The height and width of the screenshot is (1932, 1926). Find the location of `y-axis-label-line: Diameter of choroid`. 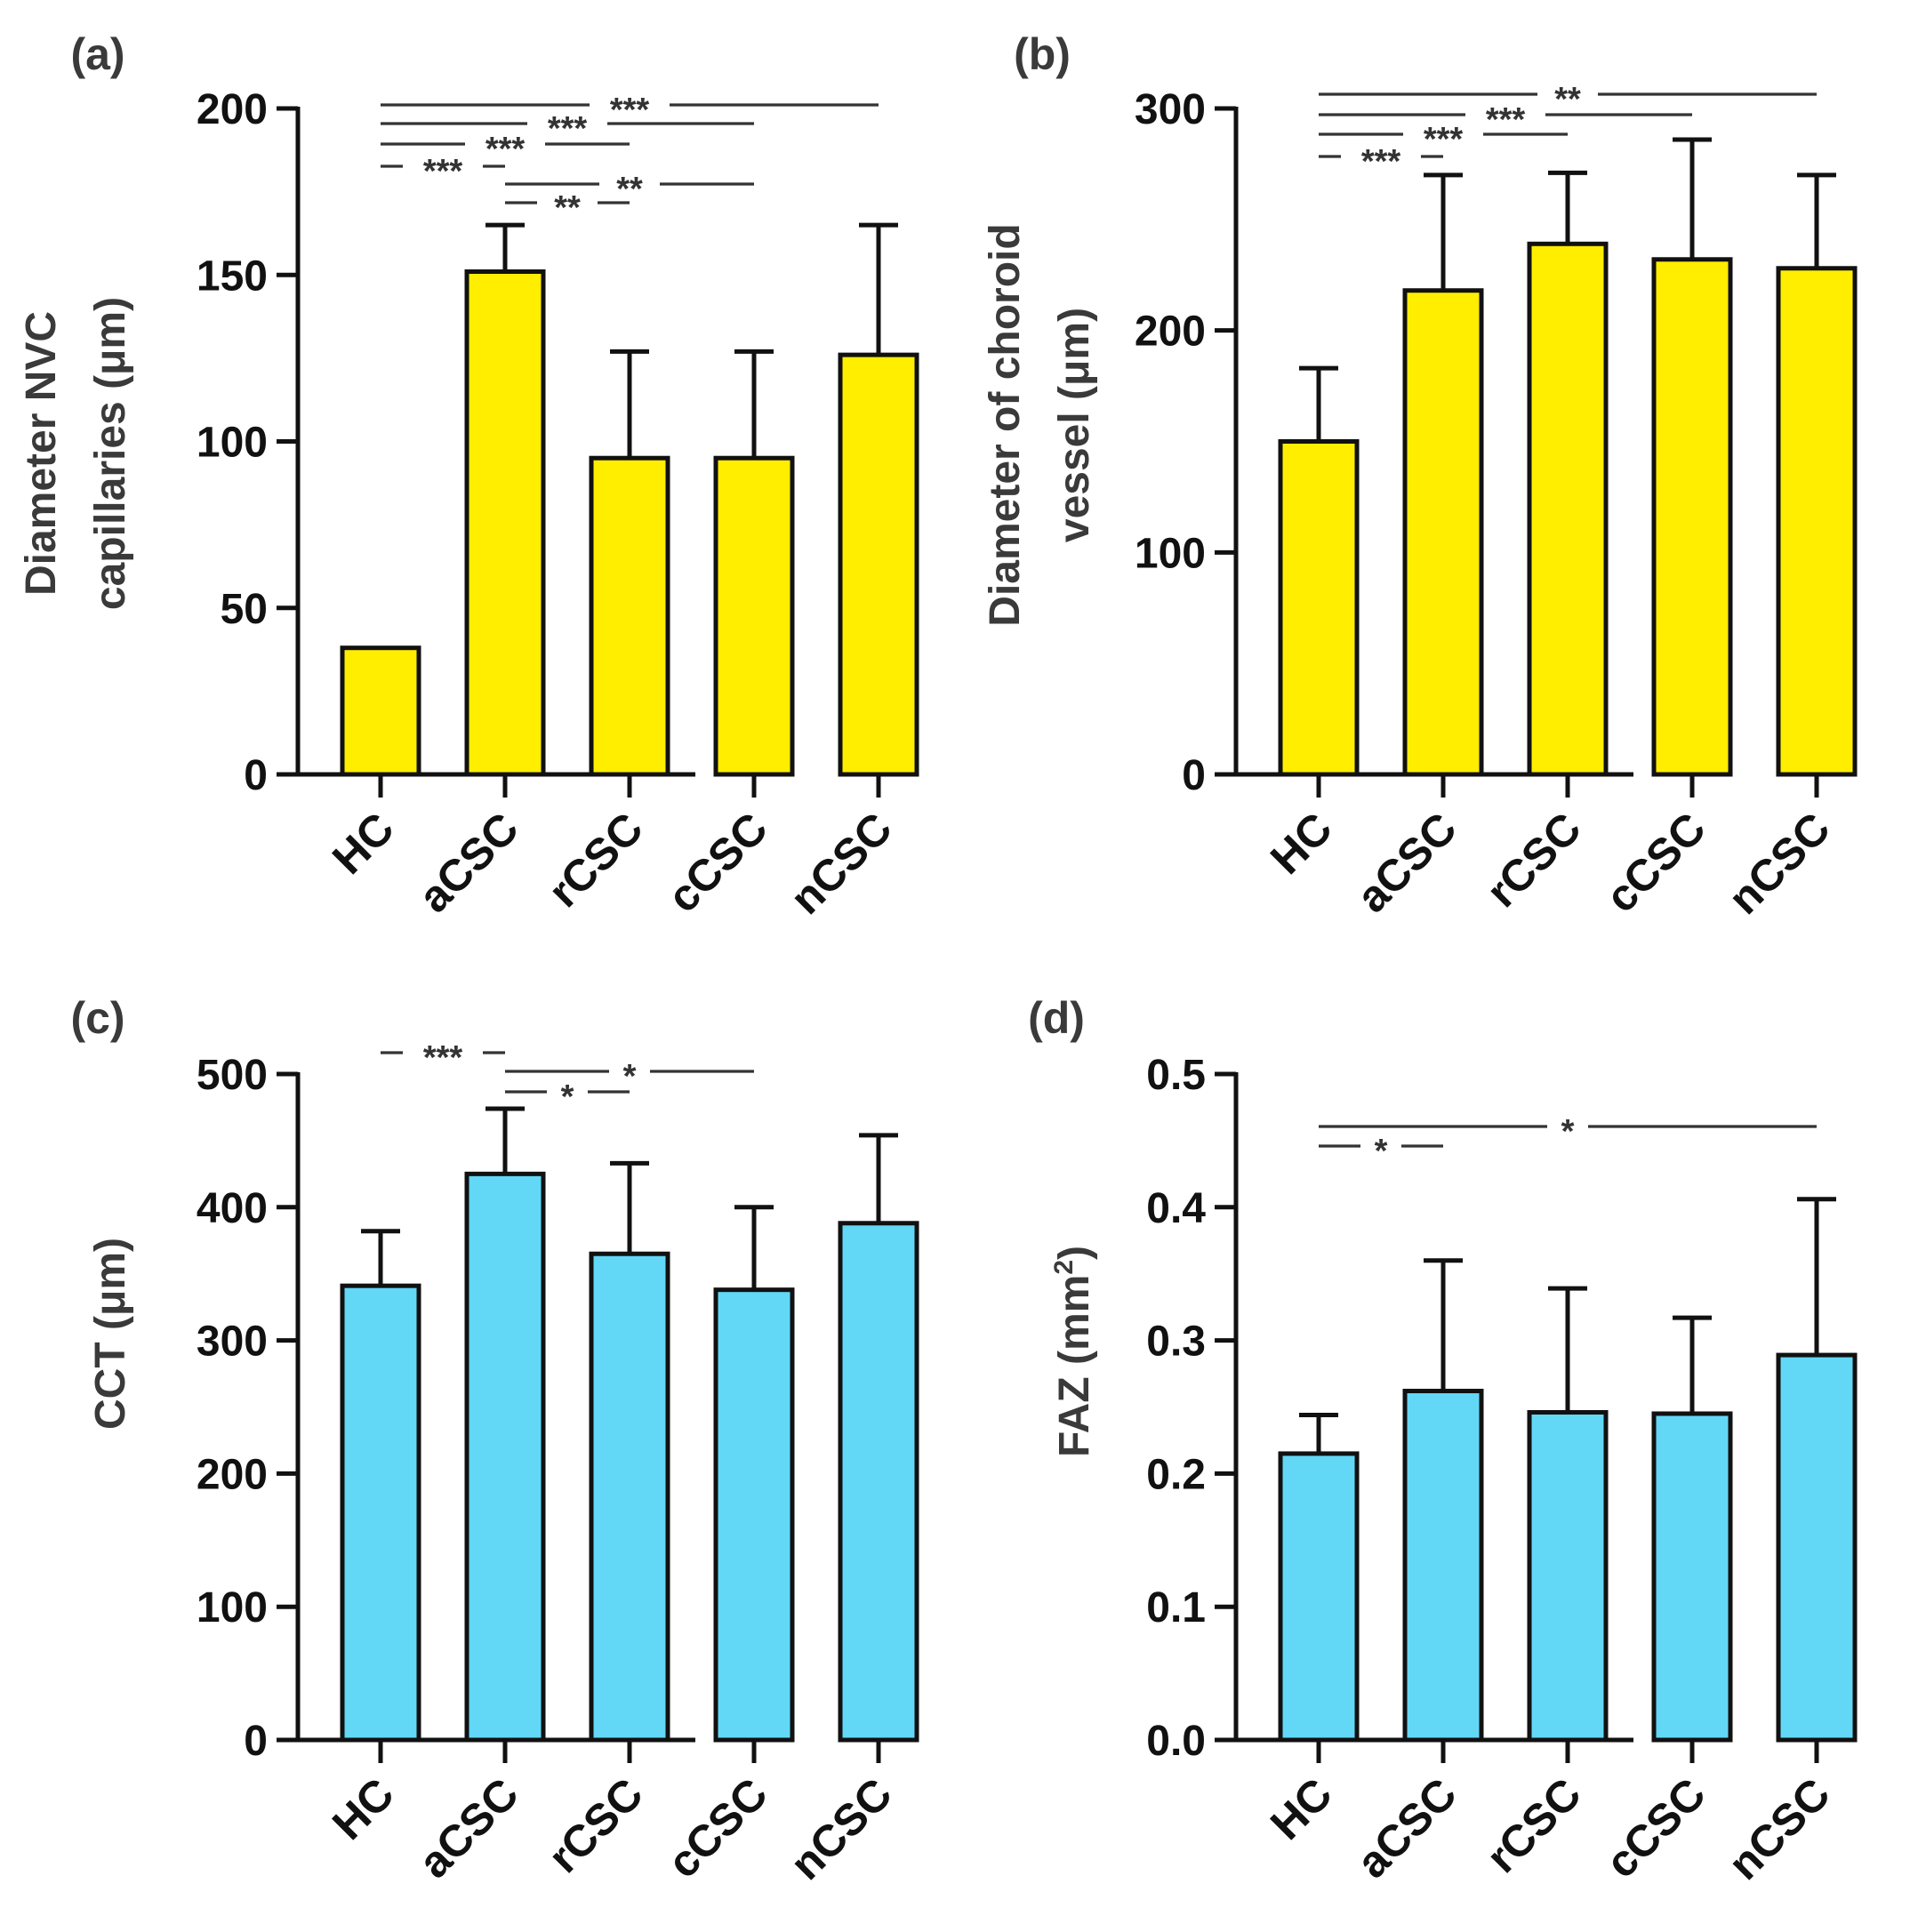

y-axis-label-line: Diameter of choroid is located at coordinates (1005, 425).